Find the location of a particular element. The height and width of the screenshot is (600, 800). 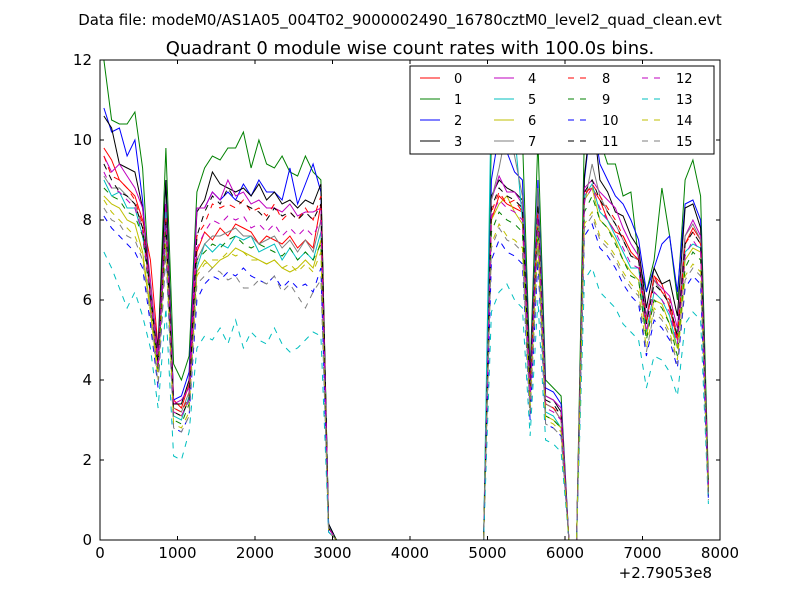

y-tick-label: 6 is located at coordinates (87, 300).